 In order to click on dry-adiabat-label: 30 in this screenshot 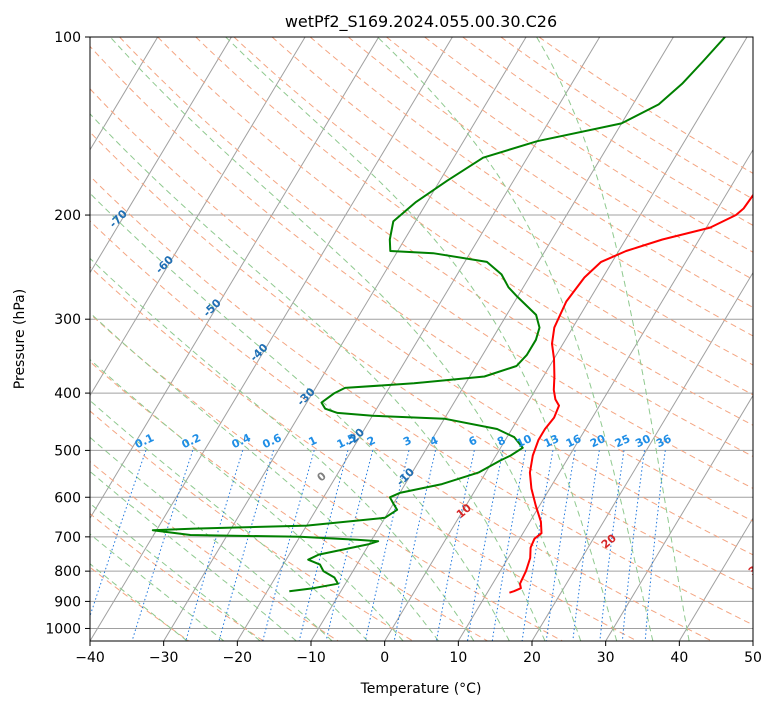, I will do `click(756, 568)`.